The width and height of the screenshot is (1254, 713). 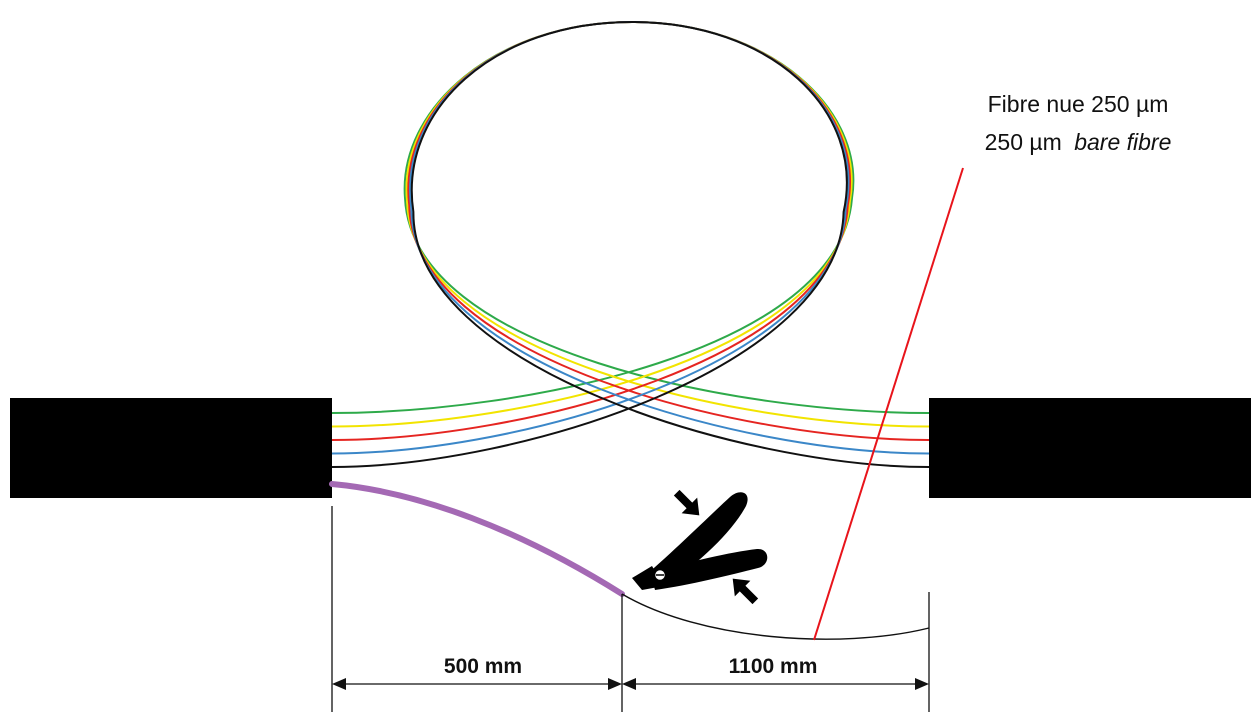 What do you see at coordinates (477, 539) in the screenshot?
I see `extracted-fibre` at bounding box center [477, 539].